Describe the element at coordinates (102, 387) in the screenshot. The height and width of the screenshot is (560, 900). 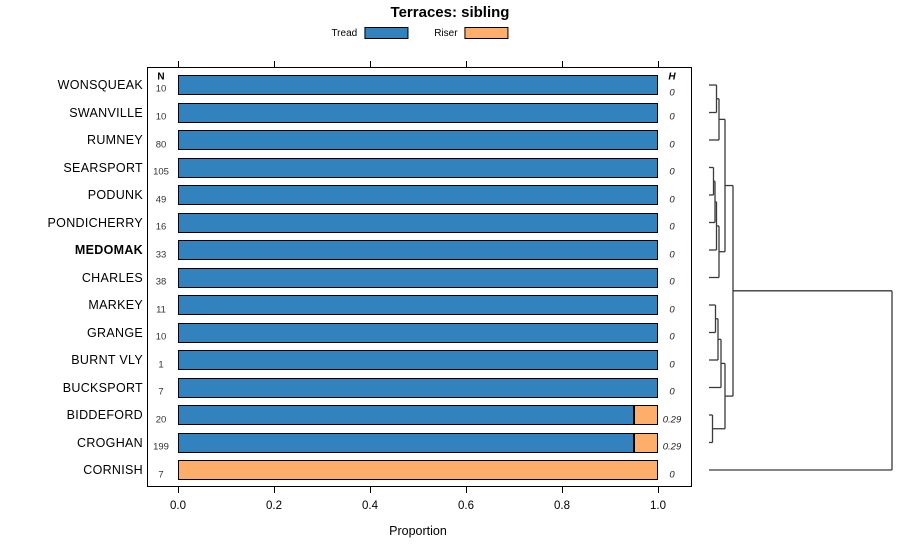
I see `row-label: BUCKSPORT` at that location.